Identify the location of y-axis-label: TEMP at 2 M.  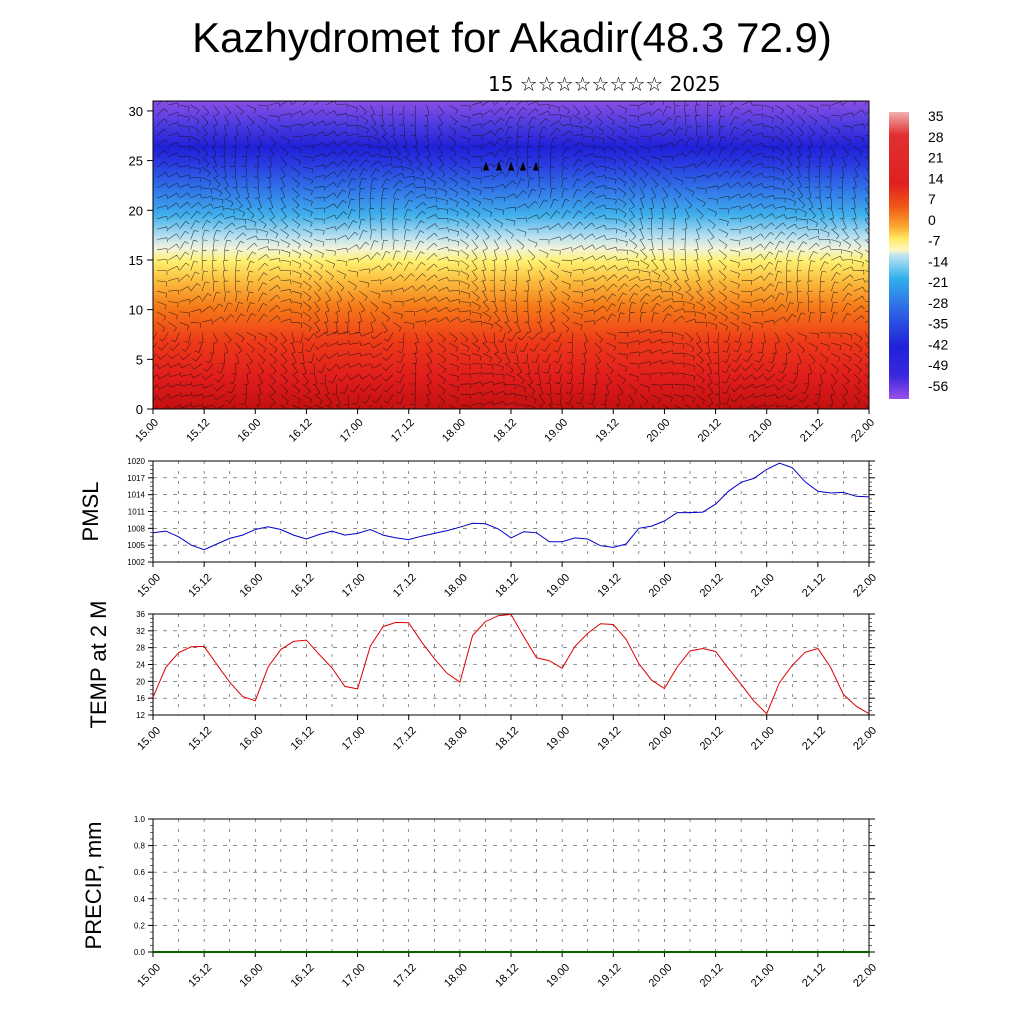
(98, 665).